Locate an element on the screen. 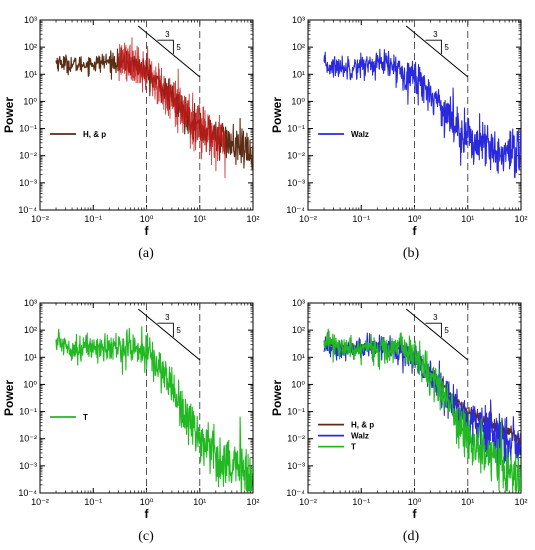 Image resolution: width=535 pixels, height=550 pixels. series-line-overlay is located at coordinates (172, 108).